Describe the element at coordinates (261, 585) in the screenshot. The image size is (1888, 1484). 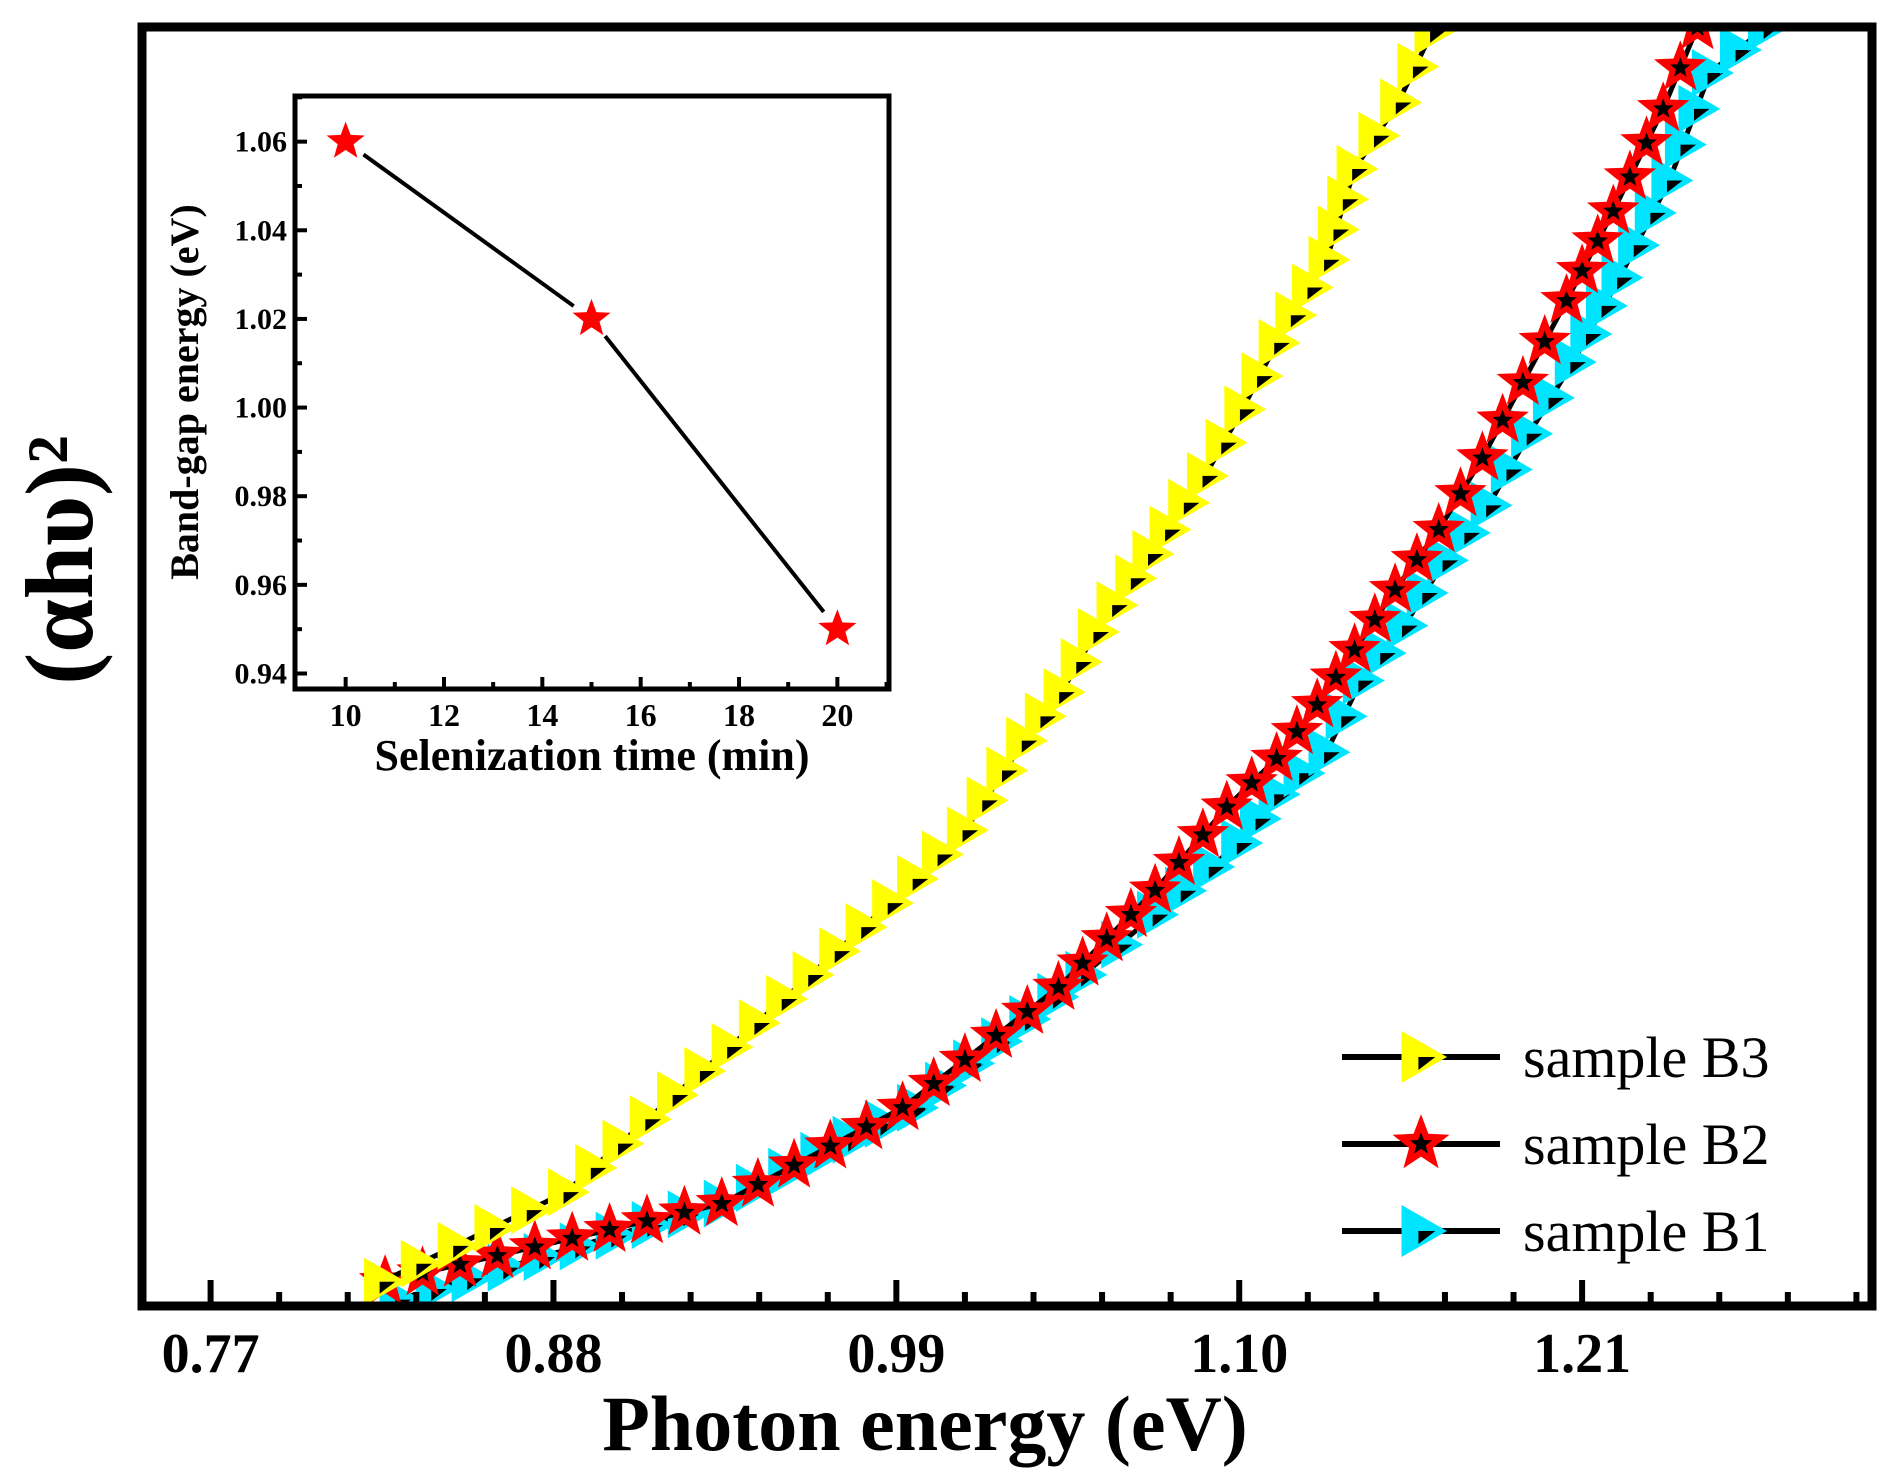
I see `inset-y-tick-label: 0.96` at that location.